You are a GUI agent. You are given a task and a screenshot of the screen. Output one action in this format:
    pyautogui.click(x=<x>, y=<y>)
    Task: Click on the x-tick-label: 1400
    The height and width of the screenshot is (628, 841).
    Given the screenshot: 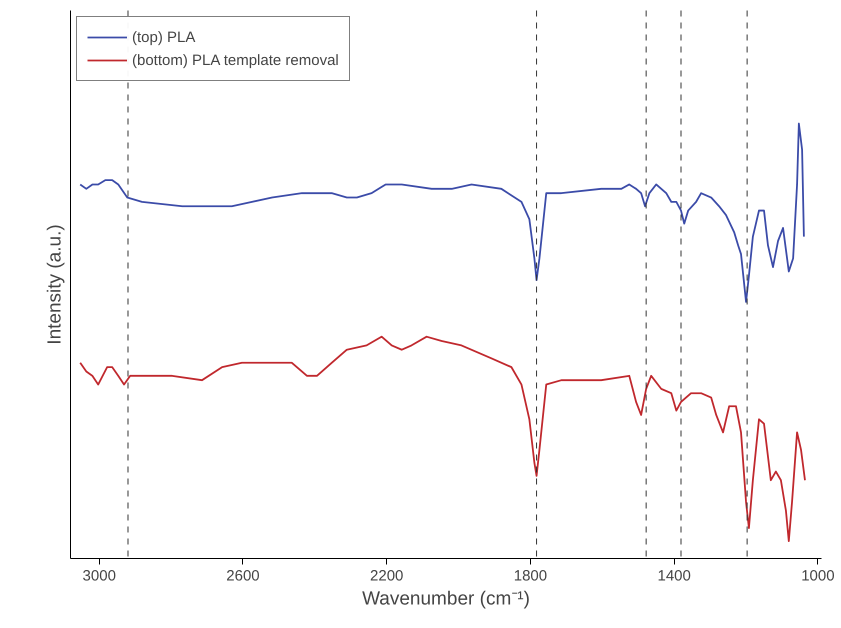 What is the action you would take?
    pyautogui.click(x=674, y=576)
    